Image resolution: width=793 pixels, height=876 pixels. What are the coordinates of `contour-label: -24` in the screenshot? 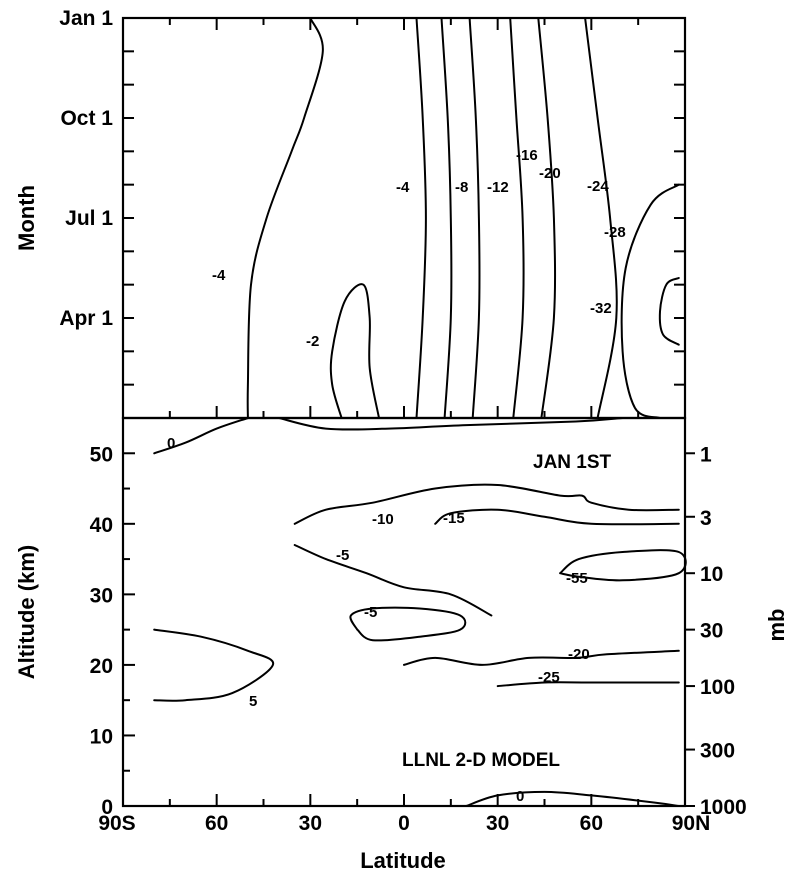 It's located at (598, 186).